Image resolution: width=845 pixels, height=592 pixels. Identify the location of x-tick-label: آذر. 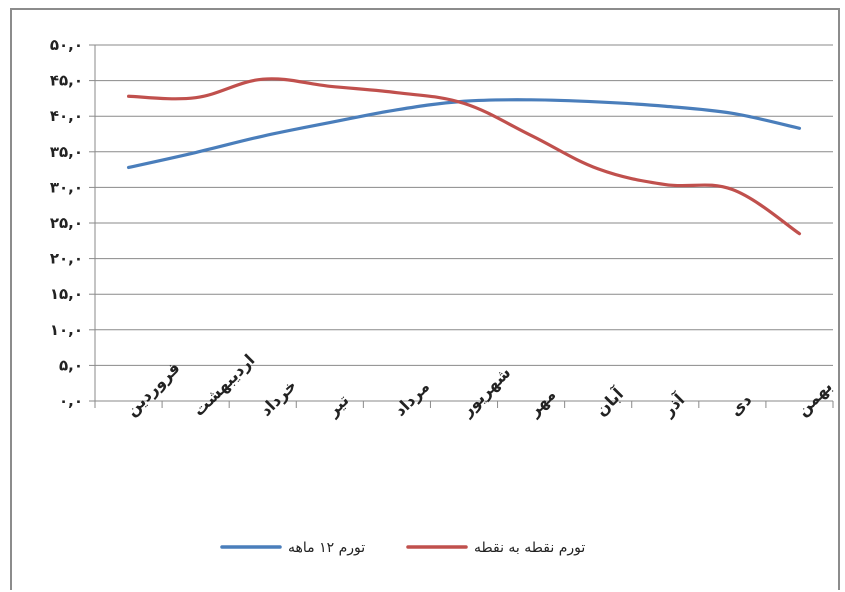
(672, 404).